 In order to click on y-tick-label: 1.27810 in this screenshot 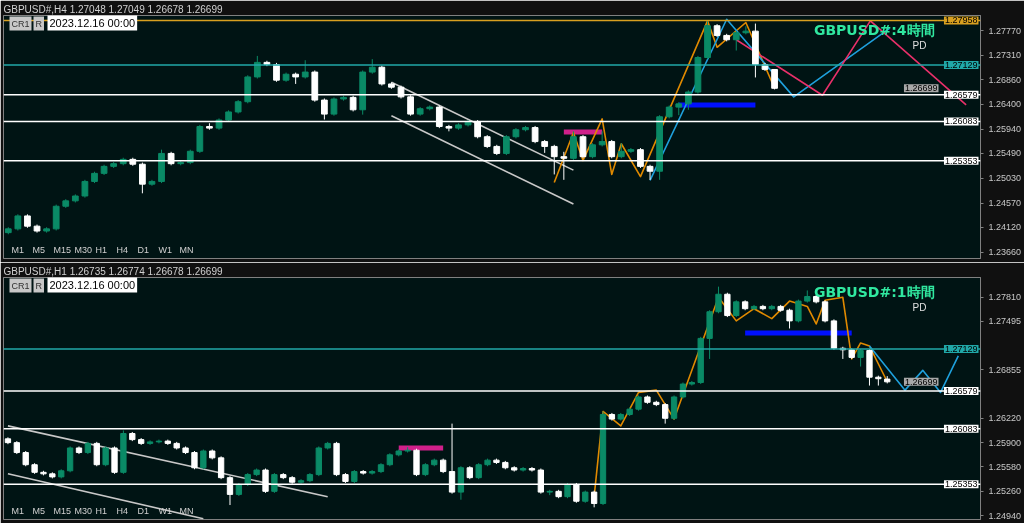, I will do `click(1005, 297)`.